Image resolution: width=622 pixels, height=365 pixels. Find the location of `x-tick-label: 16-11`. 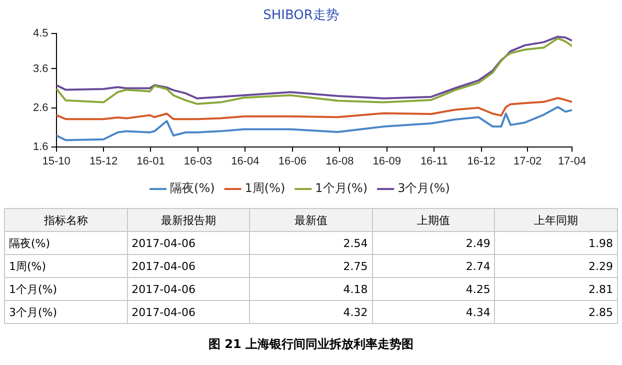

x-tick-label: 16-11 is located at coordinates (434, 161).